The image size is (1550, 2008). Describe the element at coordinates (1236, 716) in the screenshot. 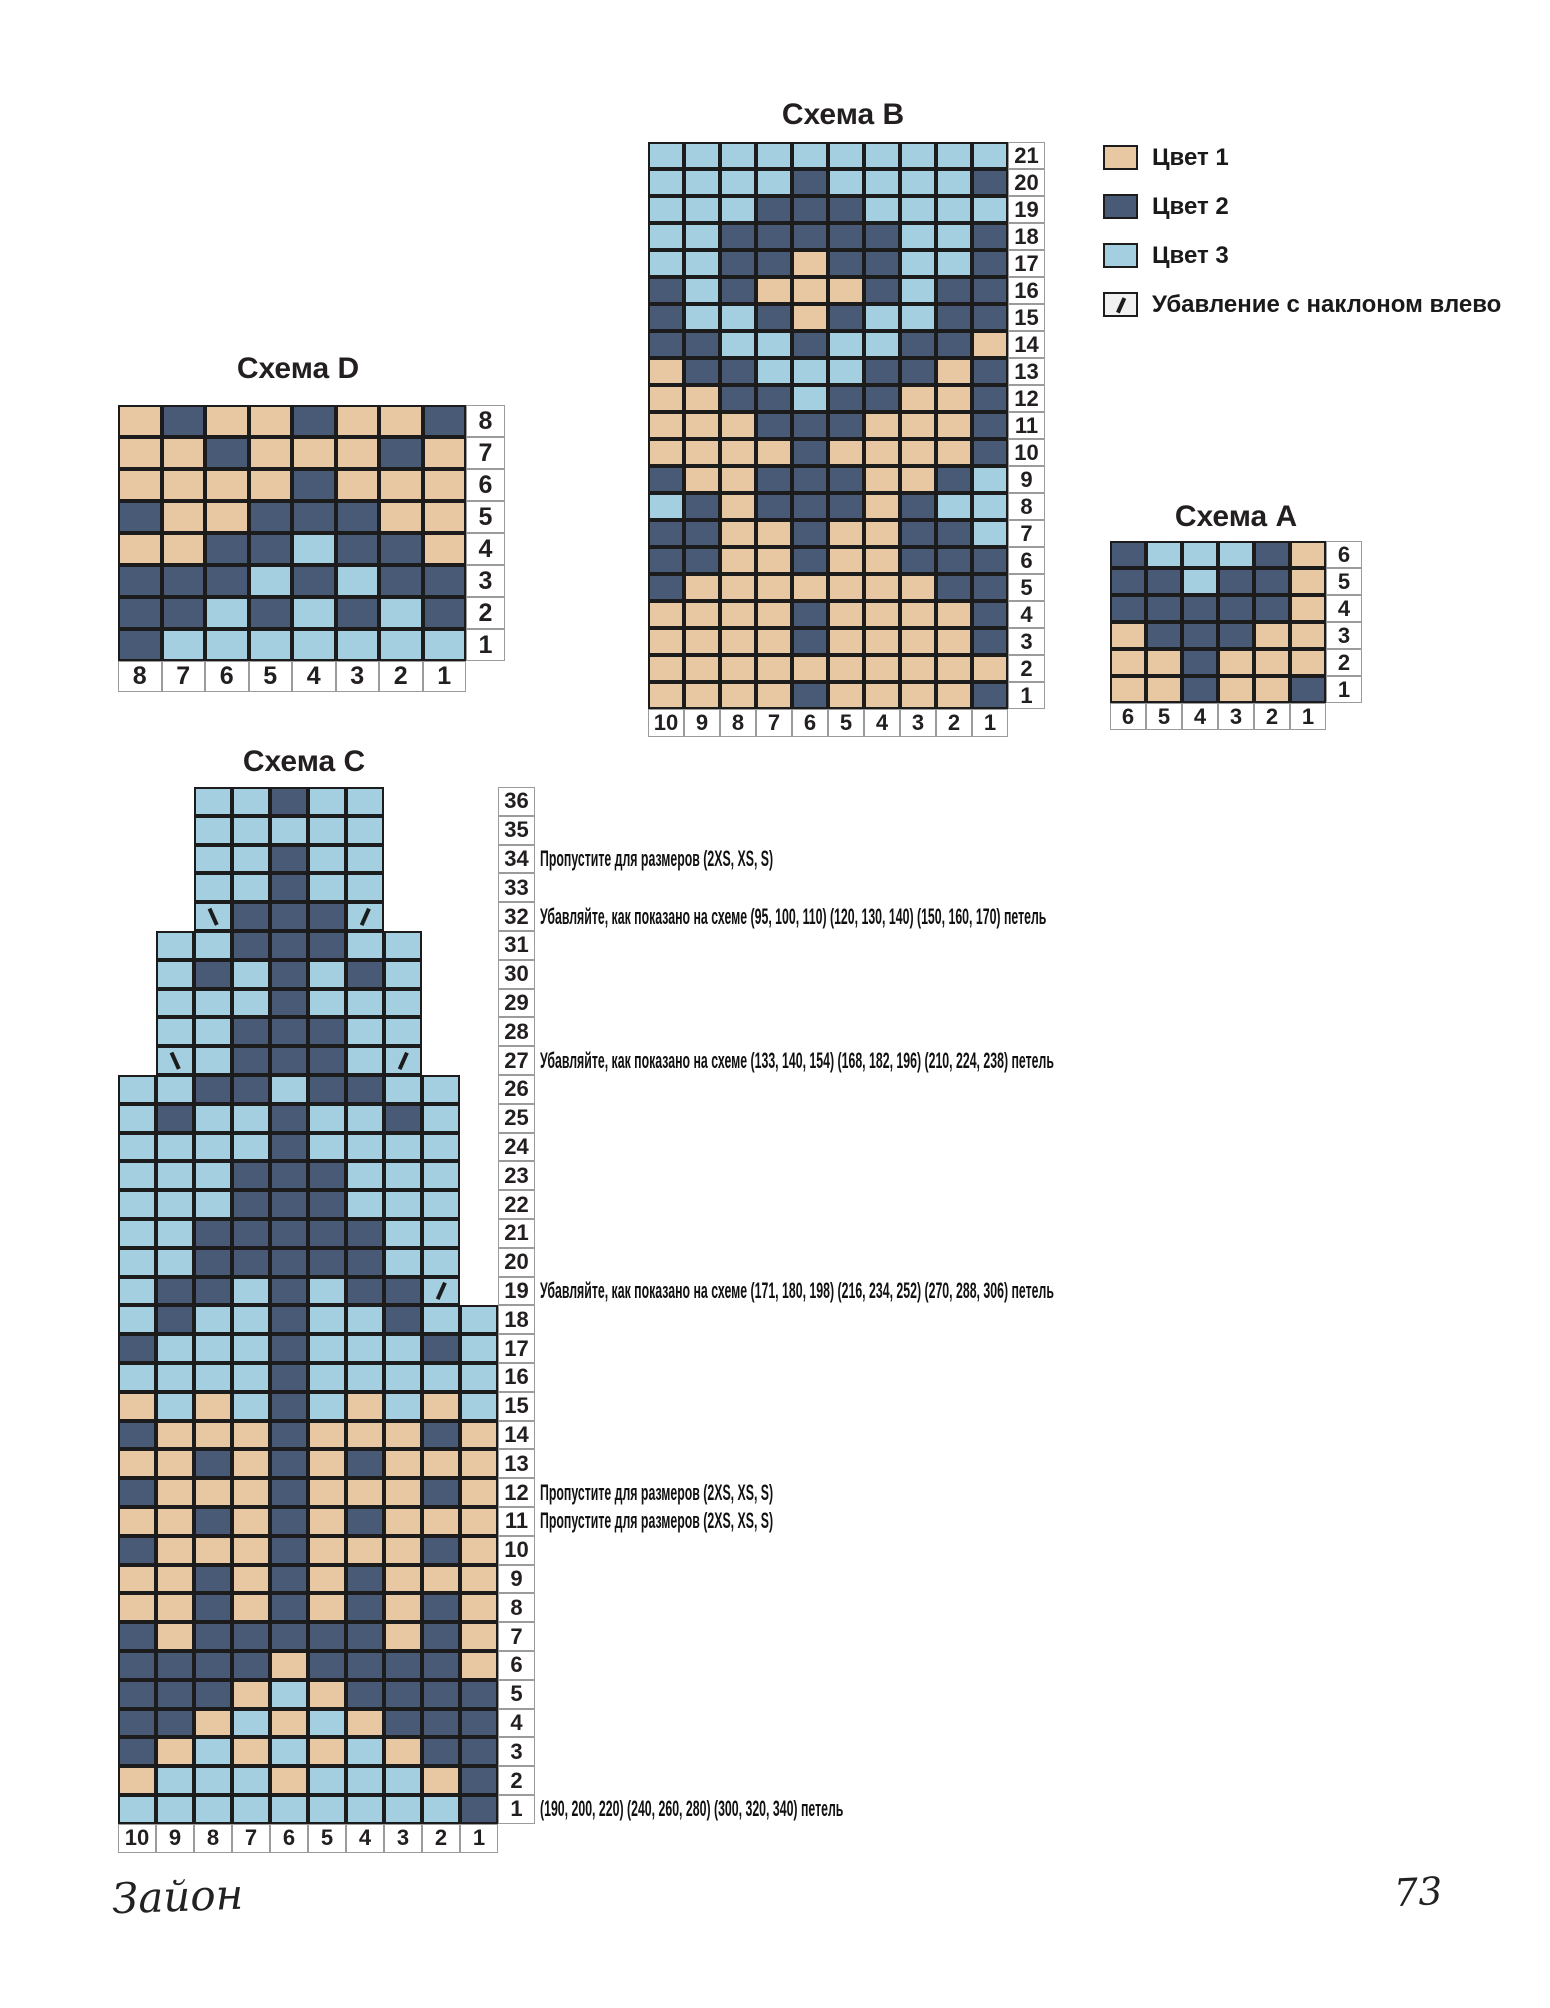

I see `col-number: 3` at that location.